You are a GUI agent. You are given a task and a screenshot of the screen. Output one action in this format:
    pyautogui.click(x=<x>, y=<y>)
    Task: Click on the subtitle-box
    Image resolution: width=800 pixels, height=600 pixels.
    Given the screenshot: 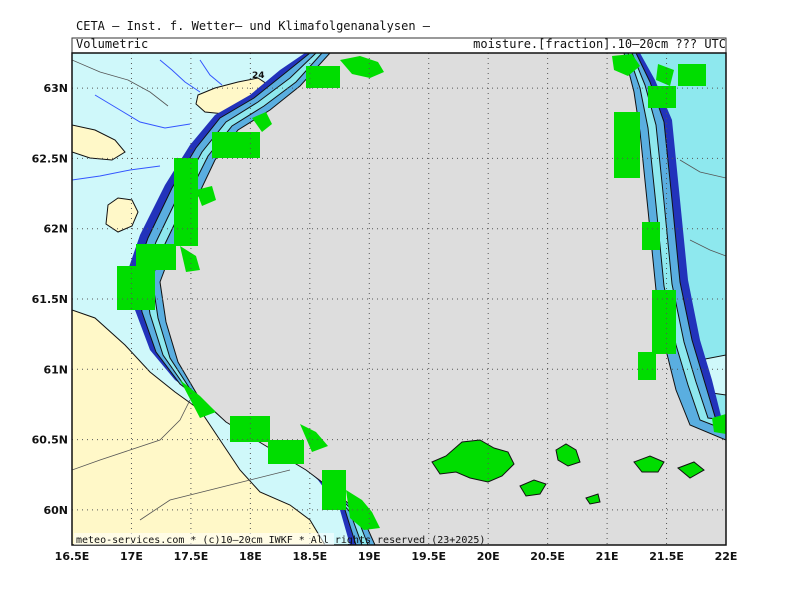 What is the action you would take?
    pyautogui.click(x=399, y=45)
    